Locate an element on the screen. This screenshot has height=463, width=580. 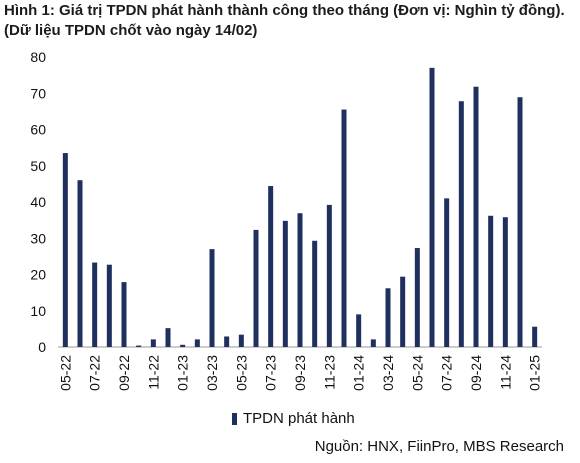
legend-swatch is located at coordinates (234, 418).